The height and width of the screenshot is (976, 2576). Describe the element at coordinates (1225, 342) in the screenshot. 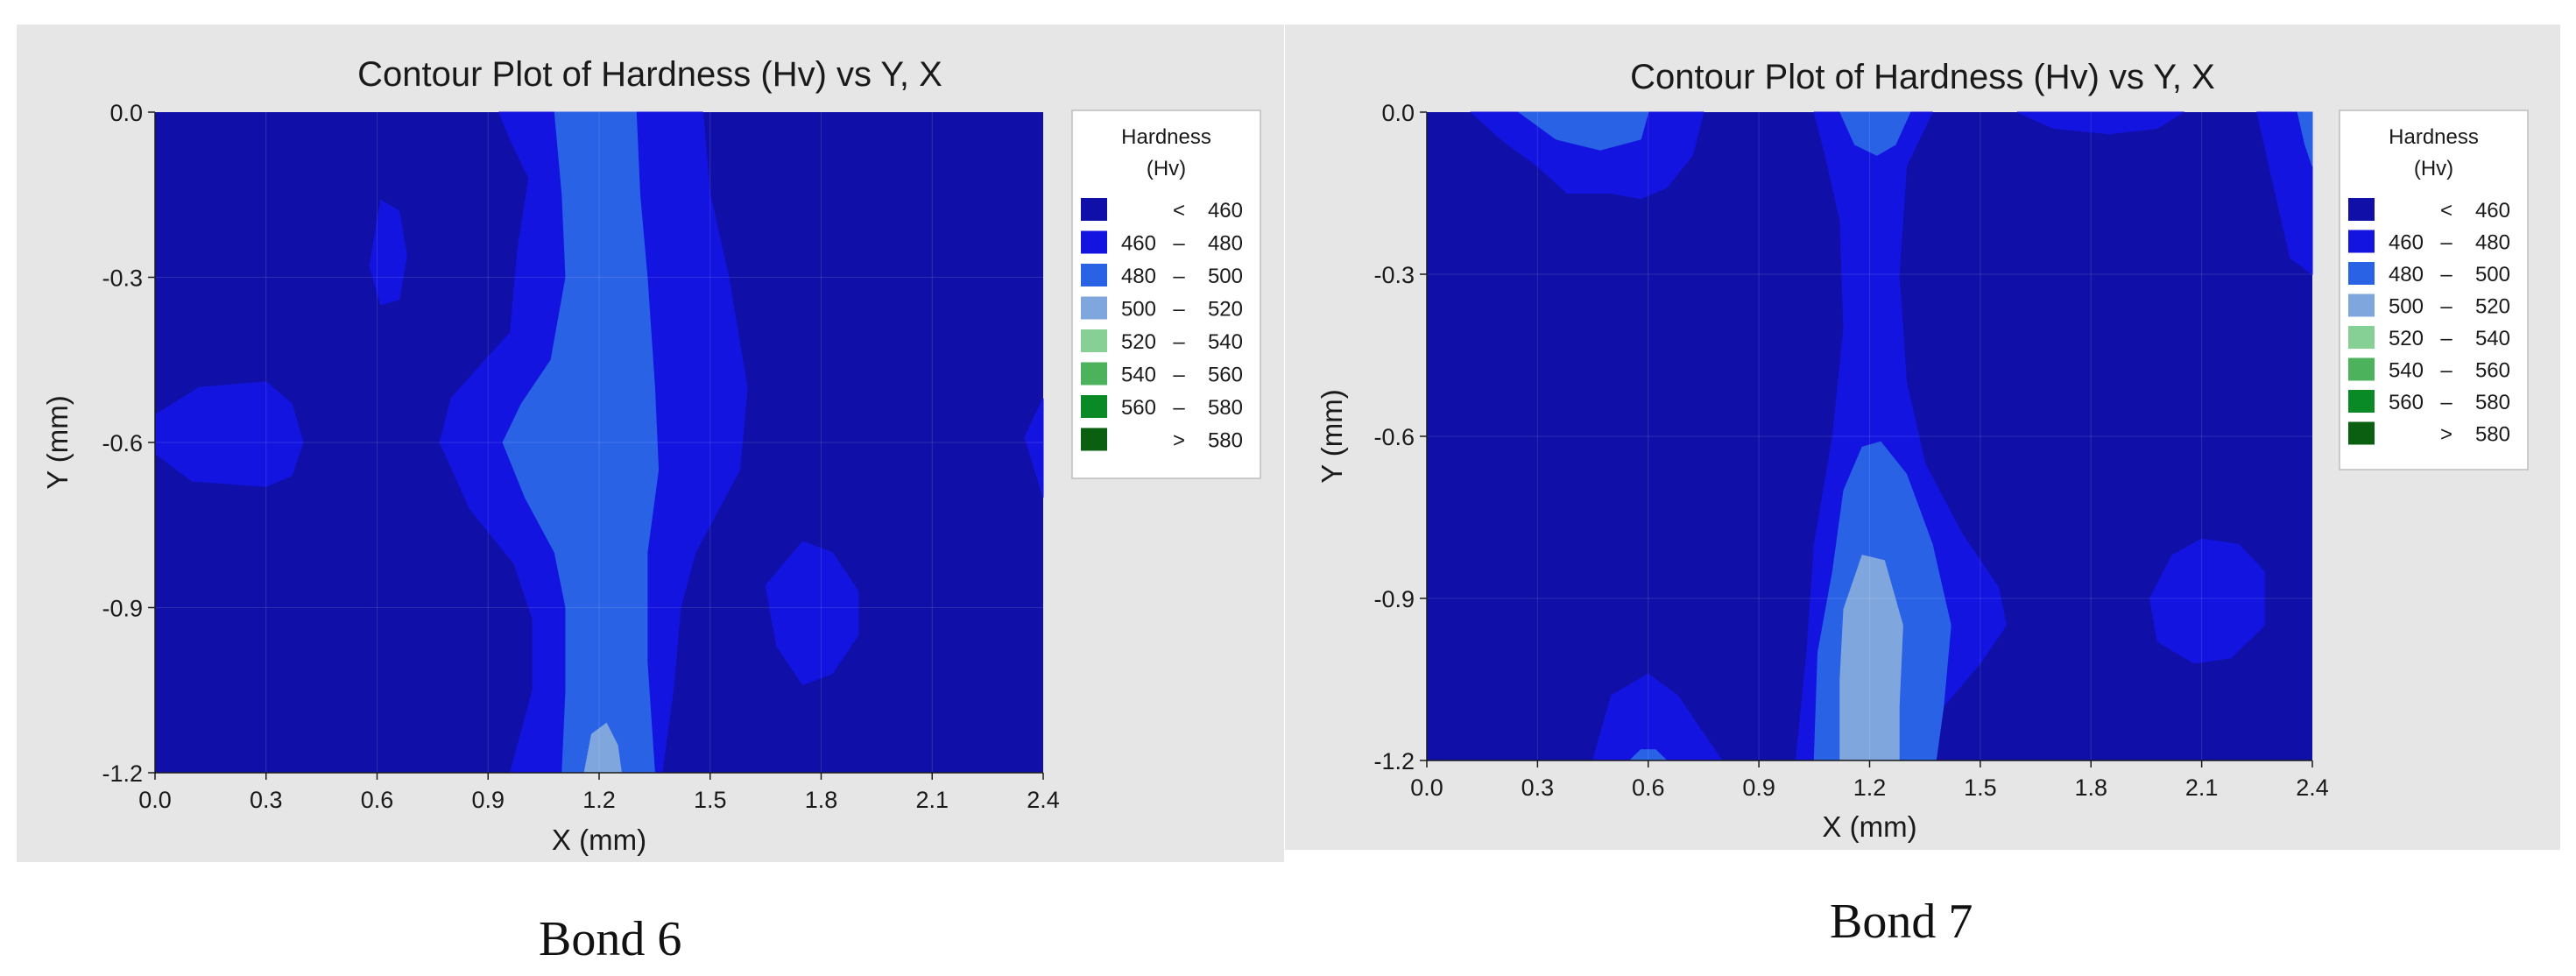

I see `legend-entry-high: 540` at that location.